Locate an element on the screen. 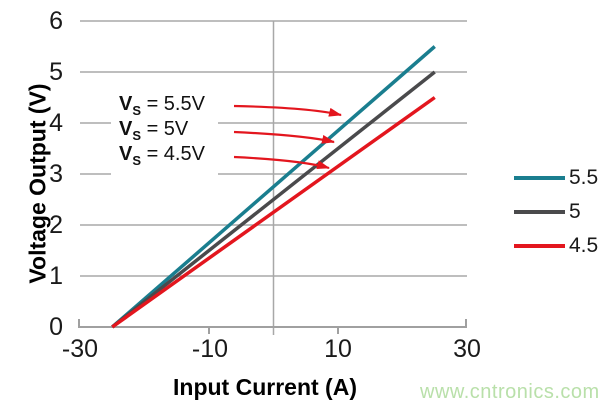 The height and width of the screenshot is (407, 608). x-axis-title: Input Current (A) is located at coordinates (265, 387).